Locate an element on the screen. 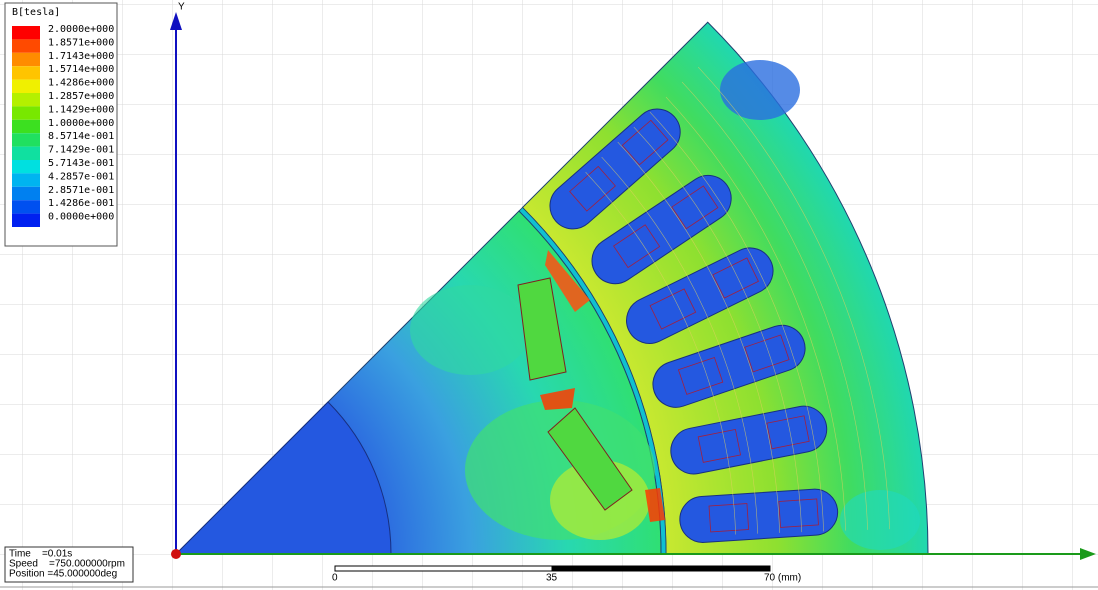 This screenshot has width=1098, height=590. info-time: Time =0.01s is located at coordinates (40, 554).